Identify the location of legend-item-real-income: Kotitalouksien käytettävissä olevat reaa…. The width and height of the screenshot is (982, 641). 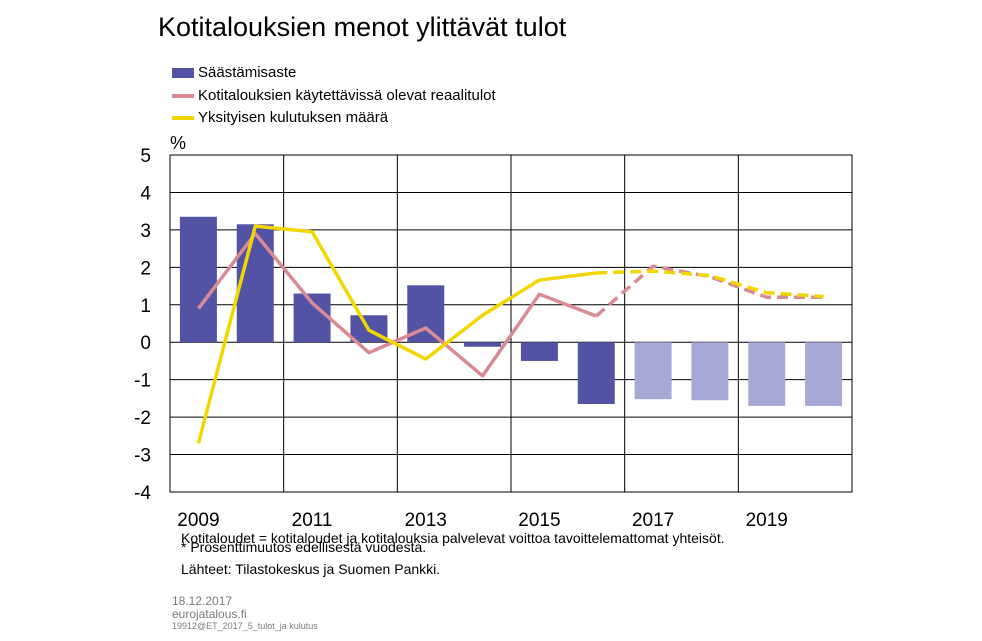
(334, 95).